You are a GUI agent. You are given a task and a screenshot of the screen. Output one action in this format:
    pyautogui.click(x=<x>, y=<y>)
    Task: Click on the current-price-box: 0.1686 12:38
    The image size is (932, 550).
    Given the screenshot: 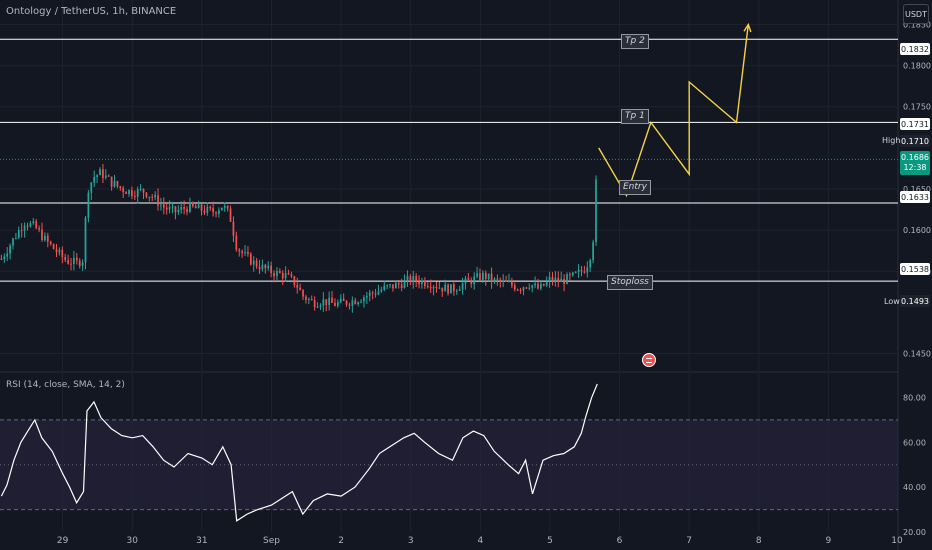 What is the action you would take?
    pyautogui.click(x=915, y=163)
    